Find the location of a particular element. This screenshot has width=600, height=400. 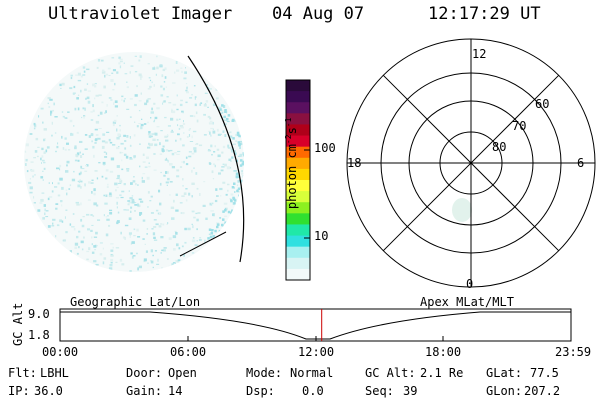

timeline-alt-min: 1.8 is located at coordinates (39, 335).